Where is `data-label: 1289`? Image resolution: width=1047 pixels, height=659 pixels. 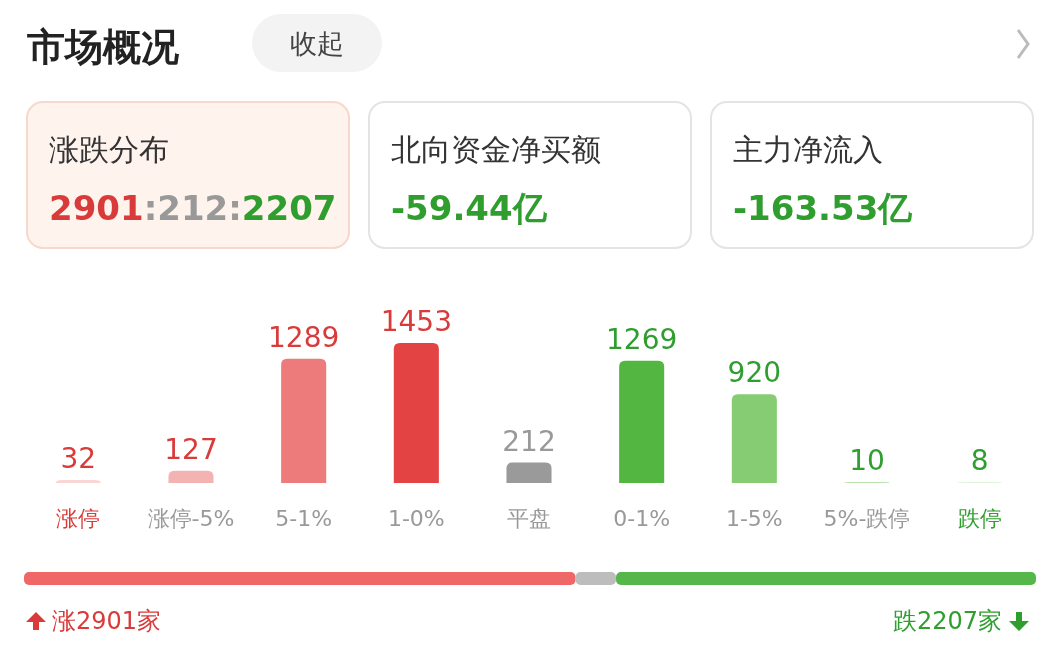 data-label: 1289 is located at coordinates (304, 337).